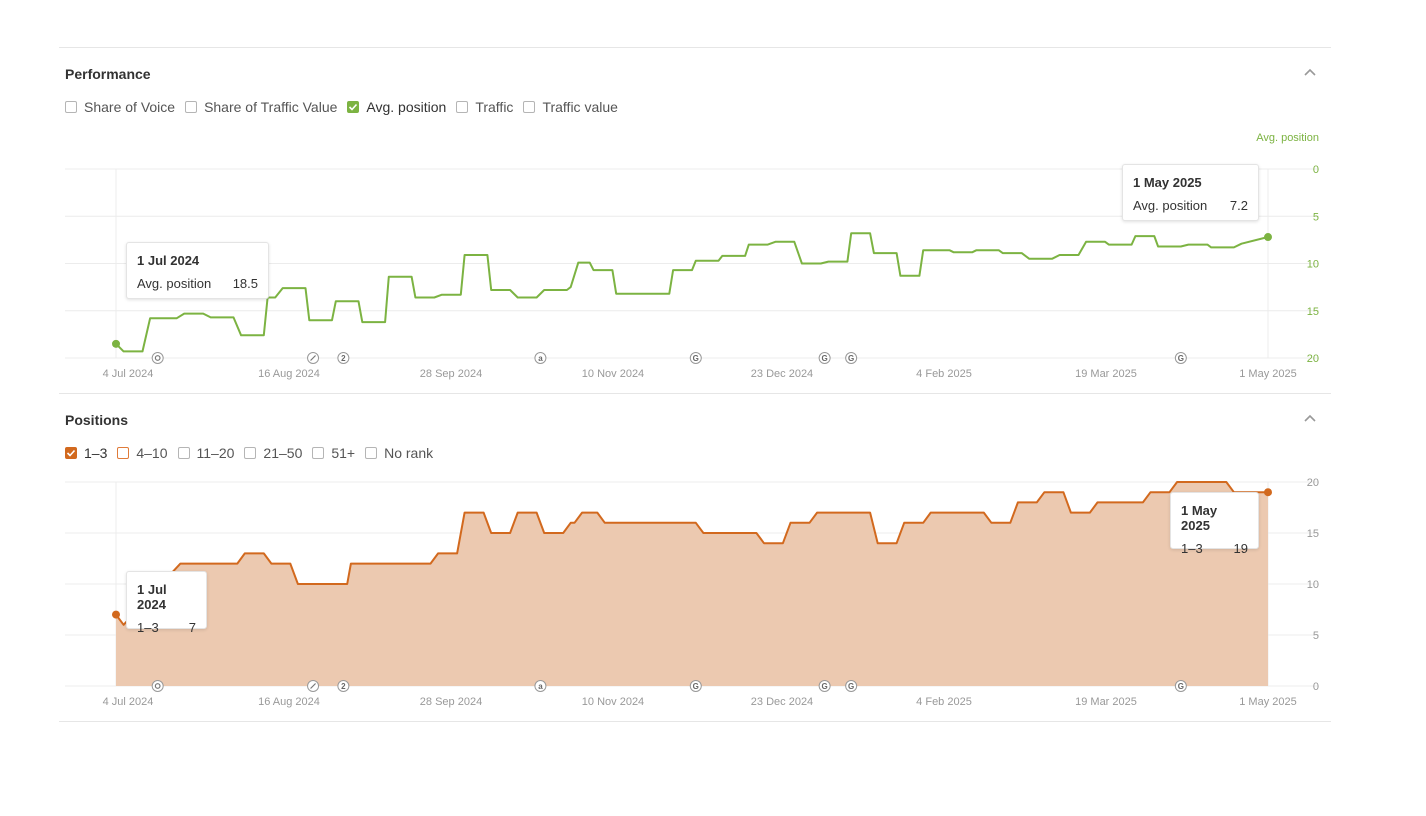 This screenshot has height=816, width=1426. Describe the element at coordinates (1313, 585) in the screenshot. I see `y-tick-label: 10` at that location.